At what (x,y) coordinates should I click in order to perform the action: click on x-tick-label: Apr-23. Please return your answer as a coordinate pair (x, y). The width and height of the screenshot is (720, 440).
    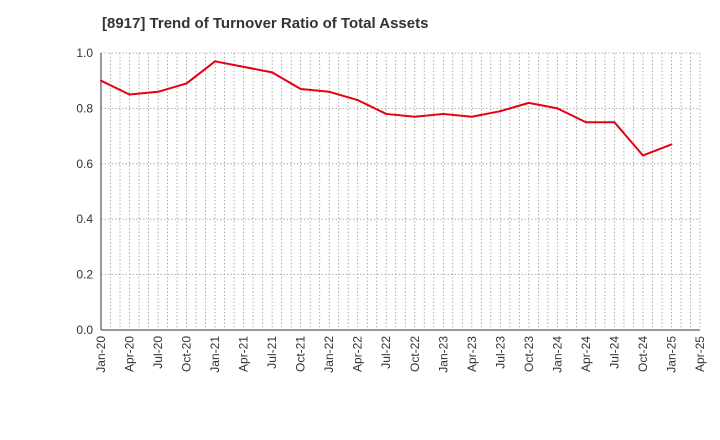
    Looking at the image, I should click on (472, 354).